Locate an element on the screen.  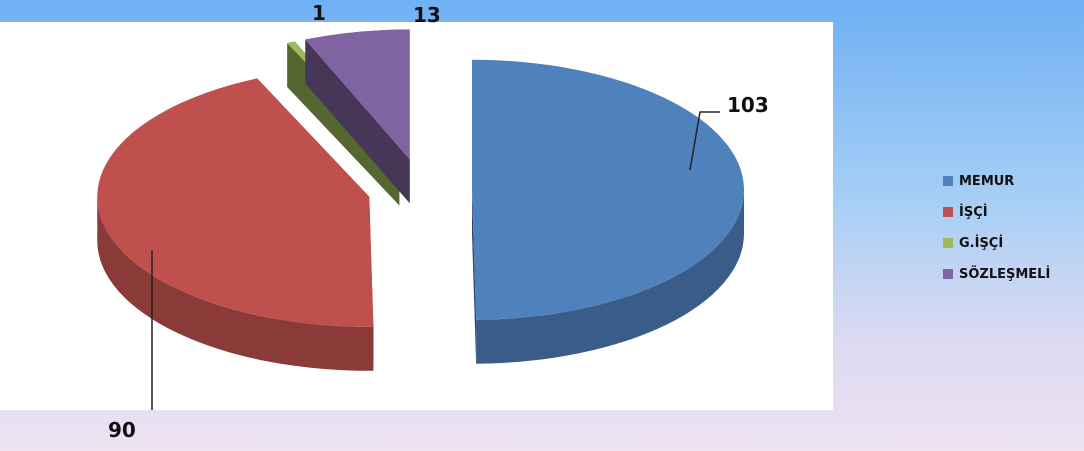
legend-swatch-sozlesmeli is located at coordinates (948, 274).